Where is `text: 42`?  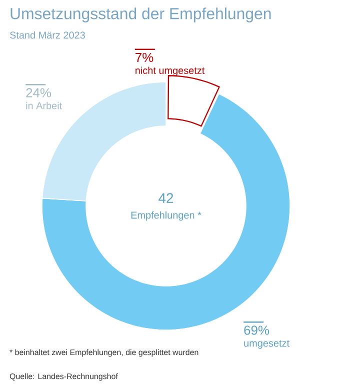
text: 42 is located at coordinates (166, 198).